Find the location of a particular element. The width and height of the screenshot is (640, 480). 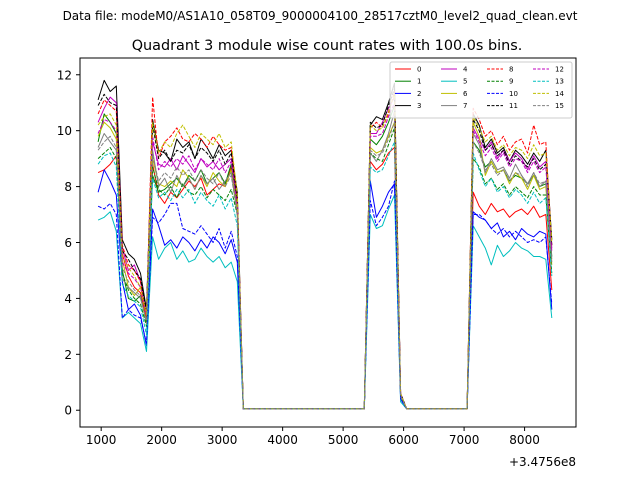

legend-label: 4 is located at coordinates (465, 70).